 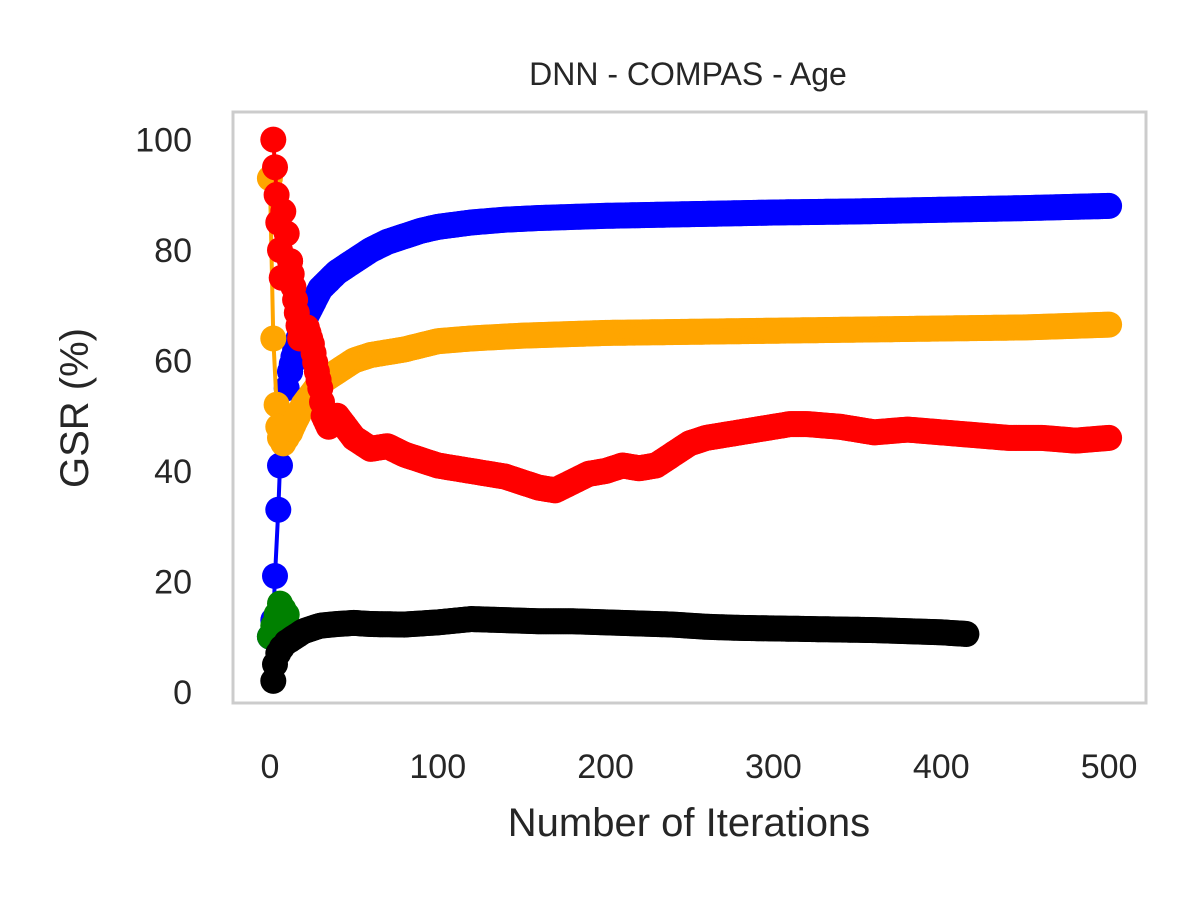 What do you see at coordinates (269, 767) in the screenshot?
I see `x-tick-label-0: 0` at bounding box center [269, 767].